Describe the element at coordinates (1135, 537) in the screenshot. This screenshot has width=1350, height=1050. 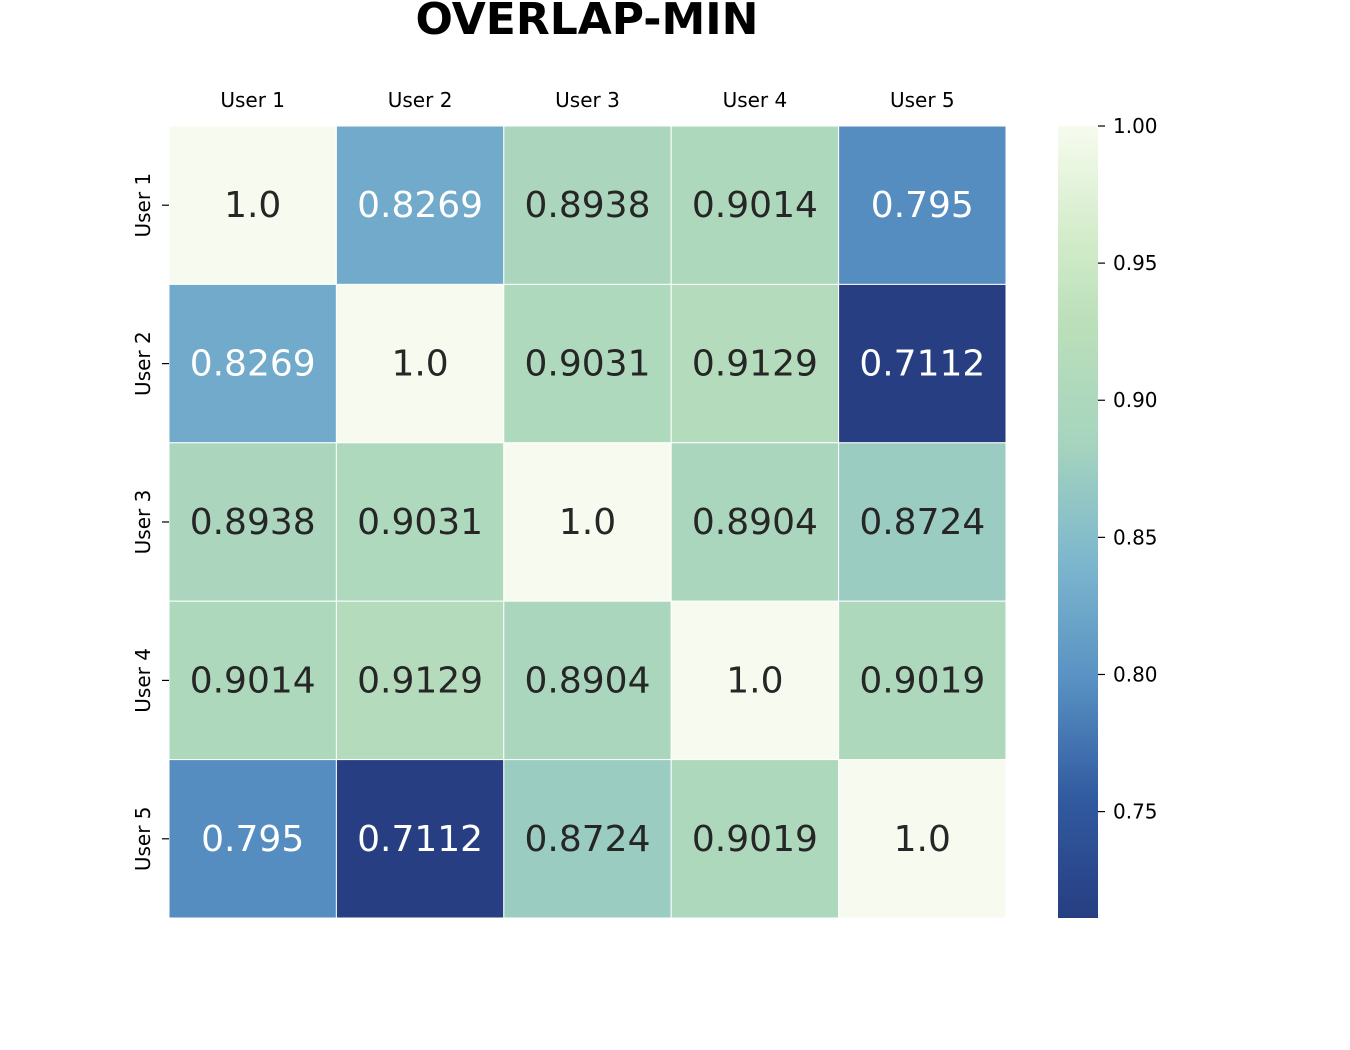
I see `colorbar-tick-label: 0.85` at that location.